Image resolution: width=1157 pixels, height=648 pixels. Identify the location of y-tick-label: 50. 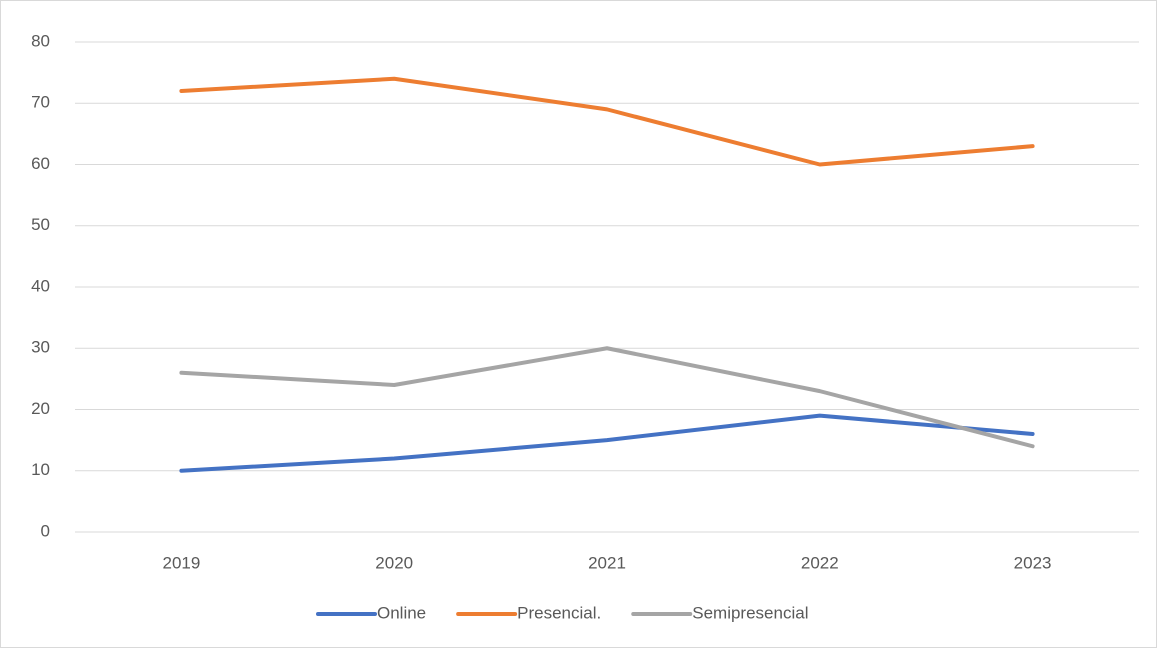
(40, 224).